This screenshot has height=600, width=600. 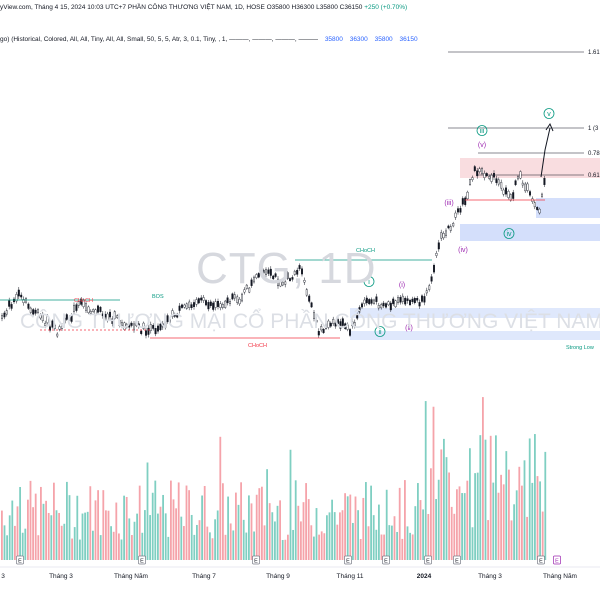 I want to click on source-text: yView.com, Tháng 4 15, 2024 10:03 UTC+7, so click(x=63, y=7).